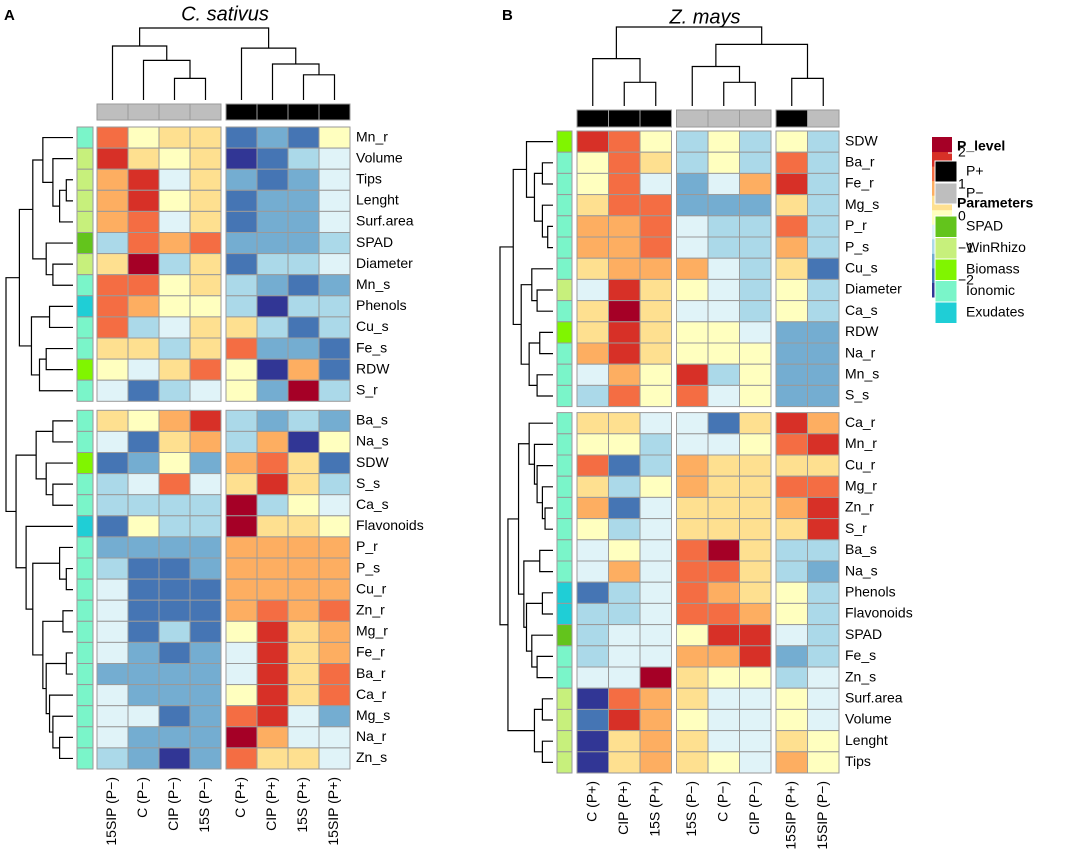 The width and height of the screenshot is (1084, 864). What do you see at coordinates (946, 193) in the screenshot?
I see `legend-swatch` at bounding box center [946, 193].